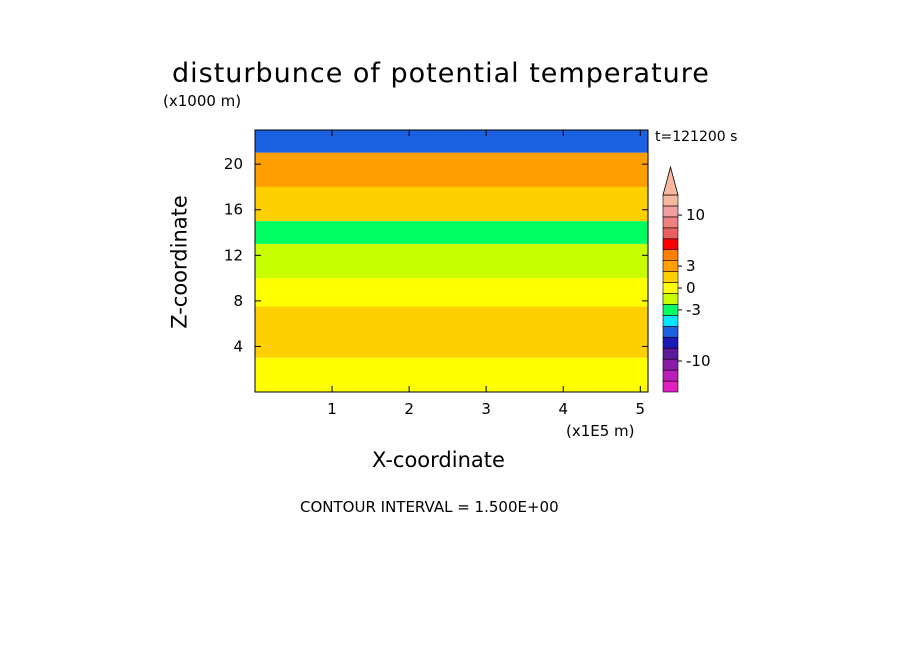  What do you see at coordinates (563, 409) in the screenshot?
I see `x-tick-label: 4` at bounding box center [563, 409].